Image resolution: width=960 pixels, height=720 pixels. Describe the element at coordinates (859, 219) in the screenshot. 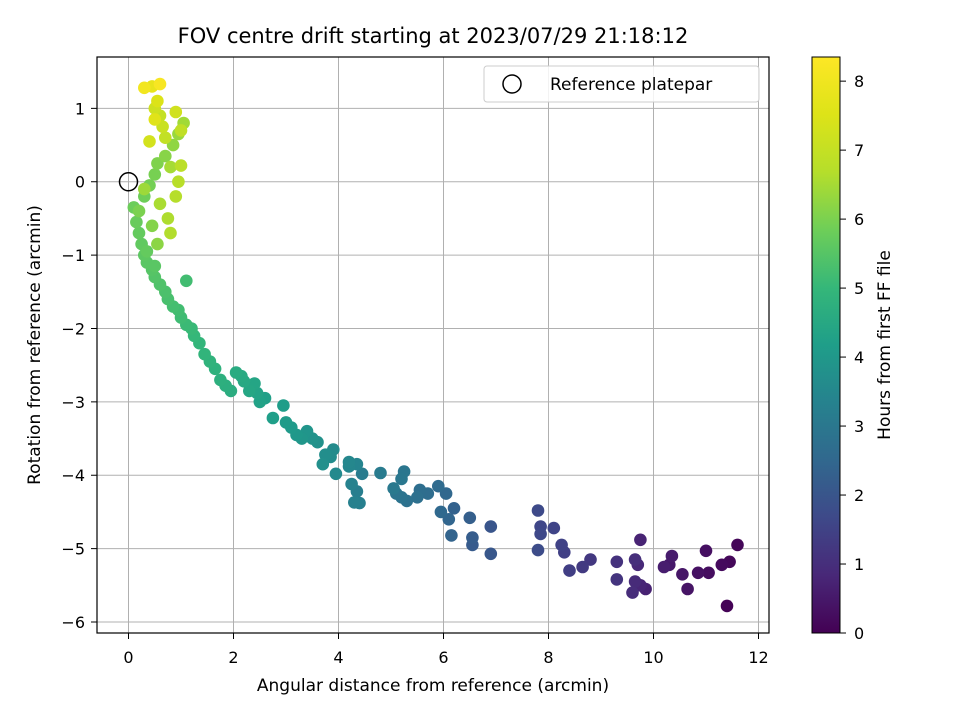

I see `colorbar-tick-label: 6` at that location.